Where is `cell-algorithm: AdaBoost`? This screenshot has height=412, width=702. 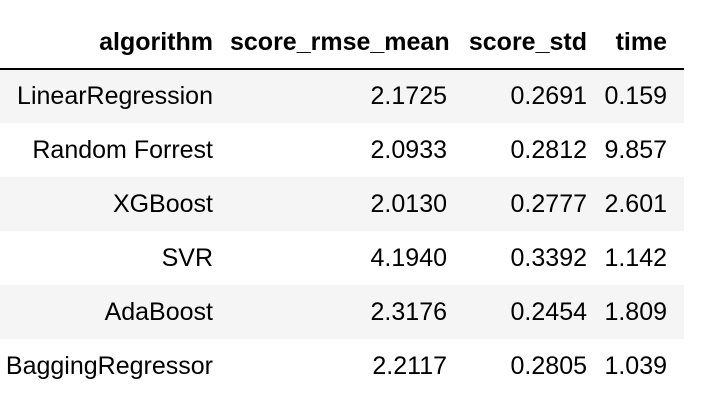 cell-algorithm: AdaBoost is located at coordinates (158, 311).